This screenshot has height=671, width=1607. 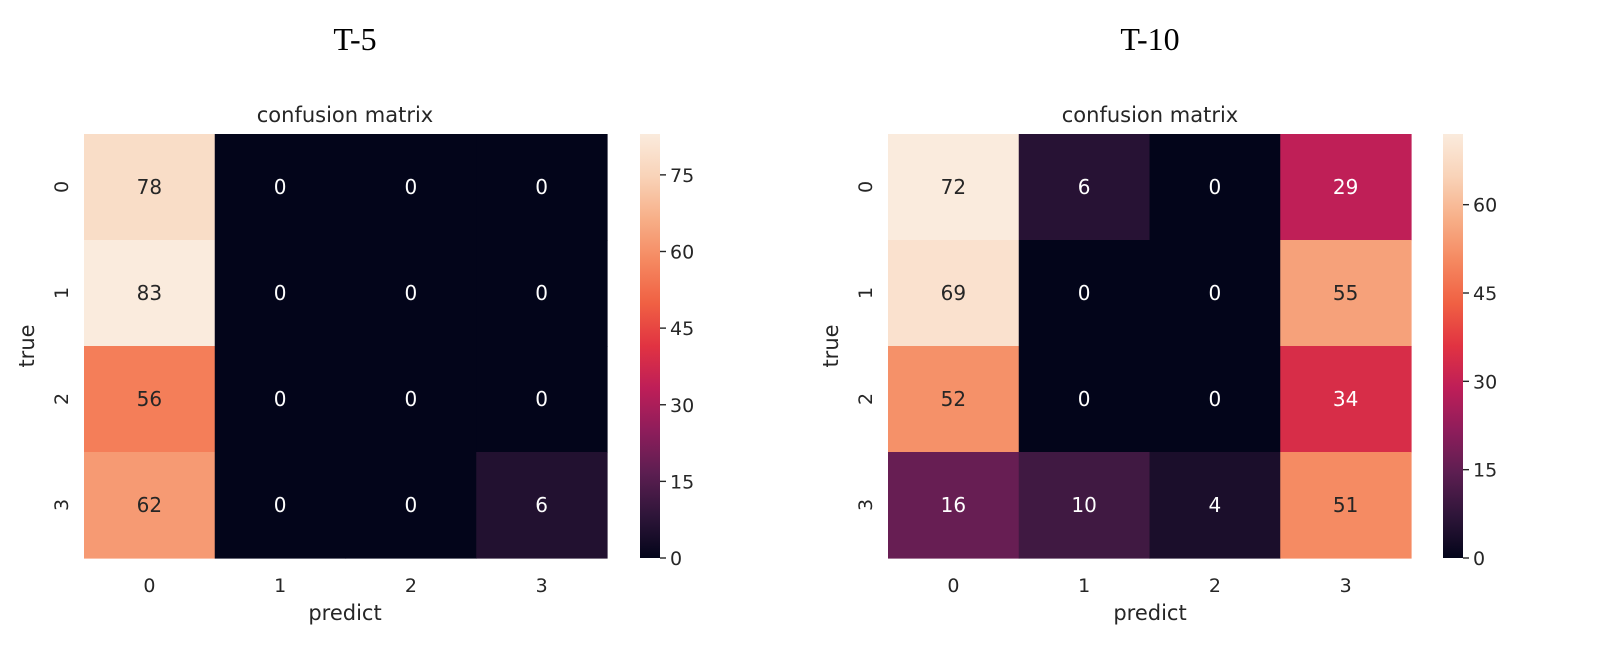 I want to click on cell-value-r1-c3: 0, so click(x=541, y=293).